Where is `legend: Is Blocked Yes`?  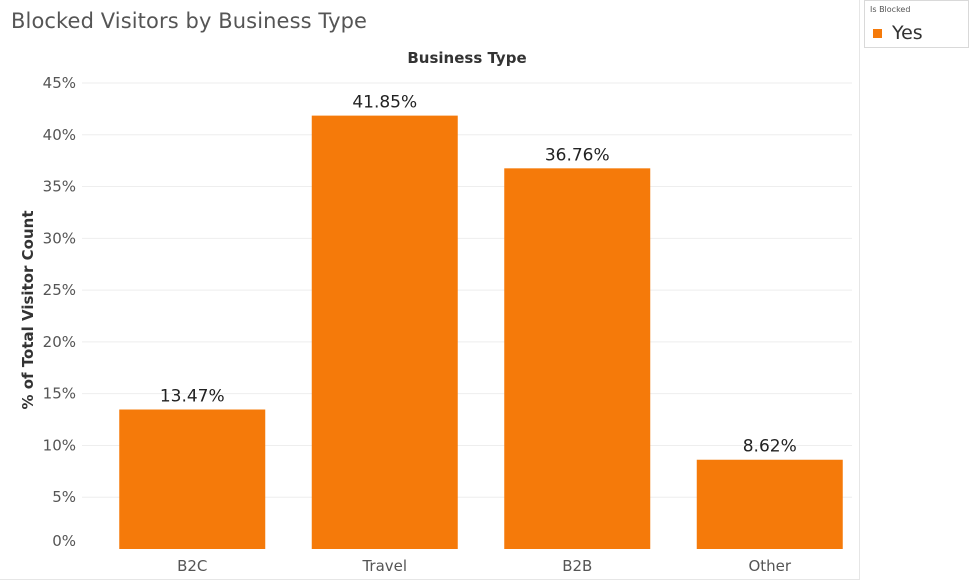
legend: Is Blocked Yes is located at coordinates (916, 24).